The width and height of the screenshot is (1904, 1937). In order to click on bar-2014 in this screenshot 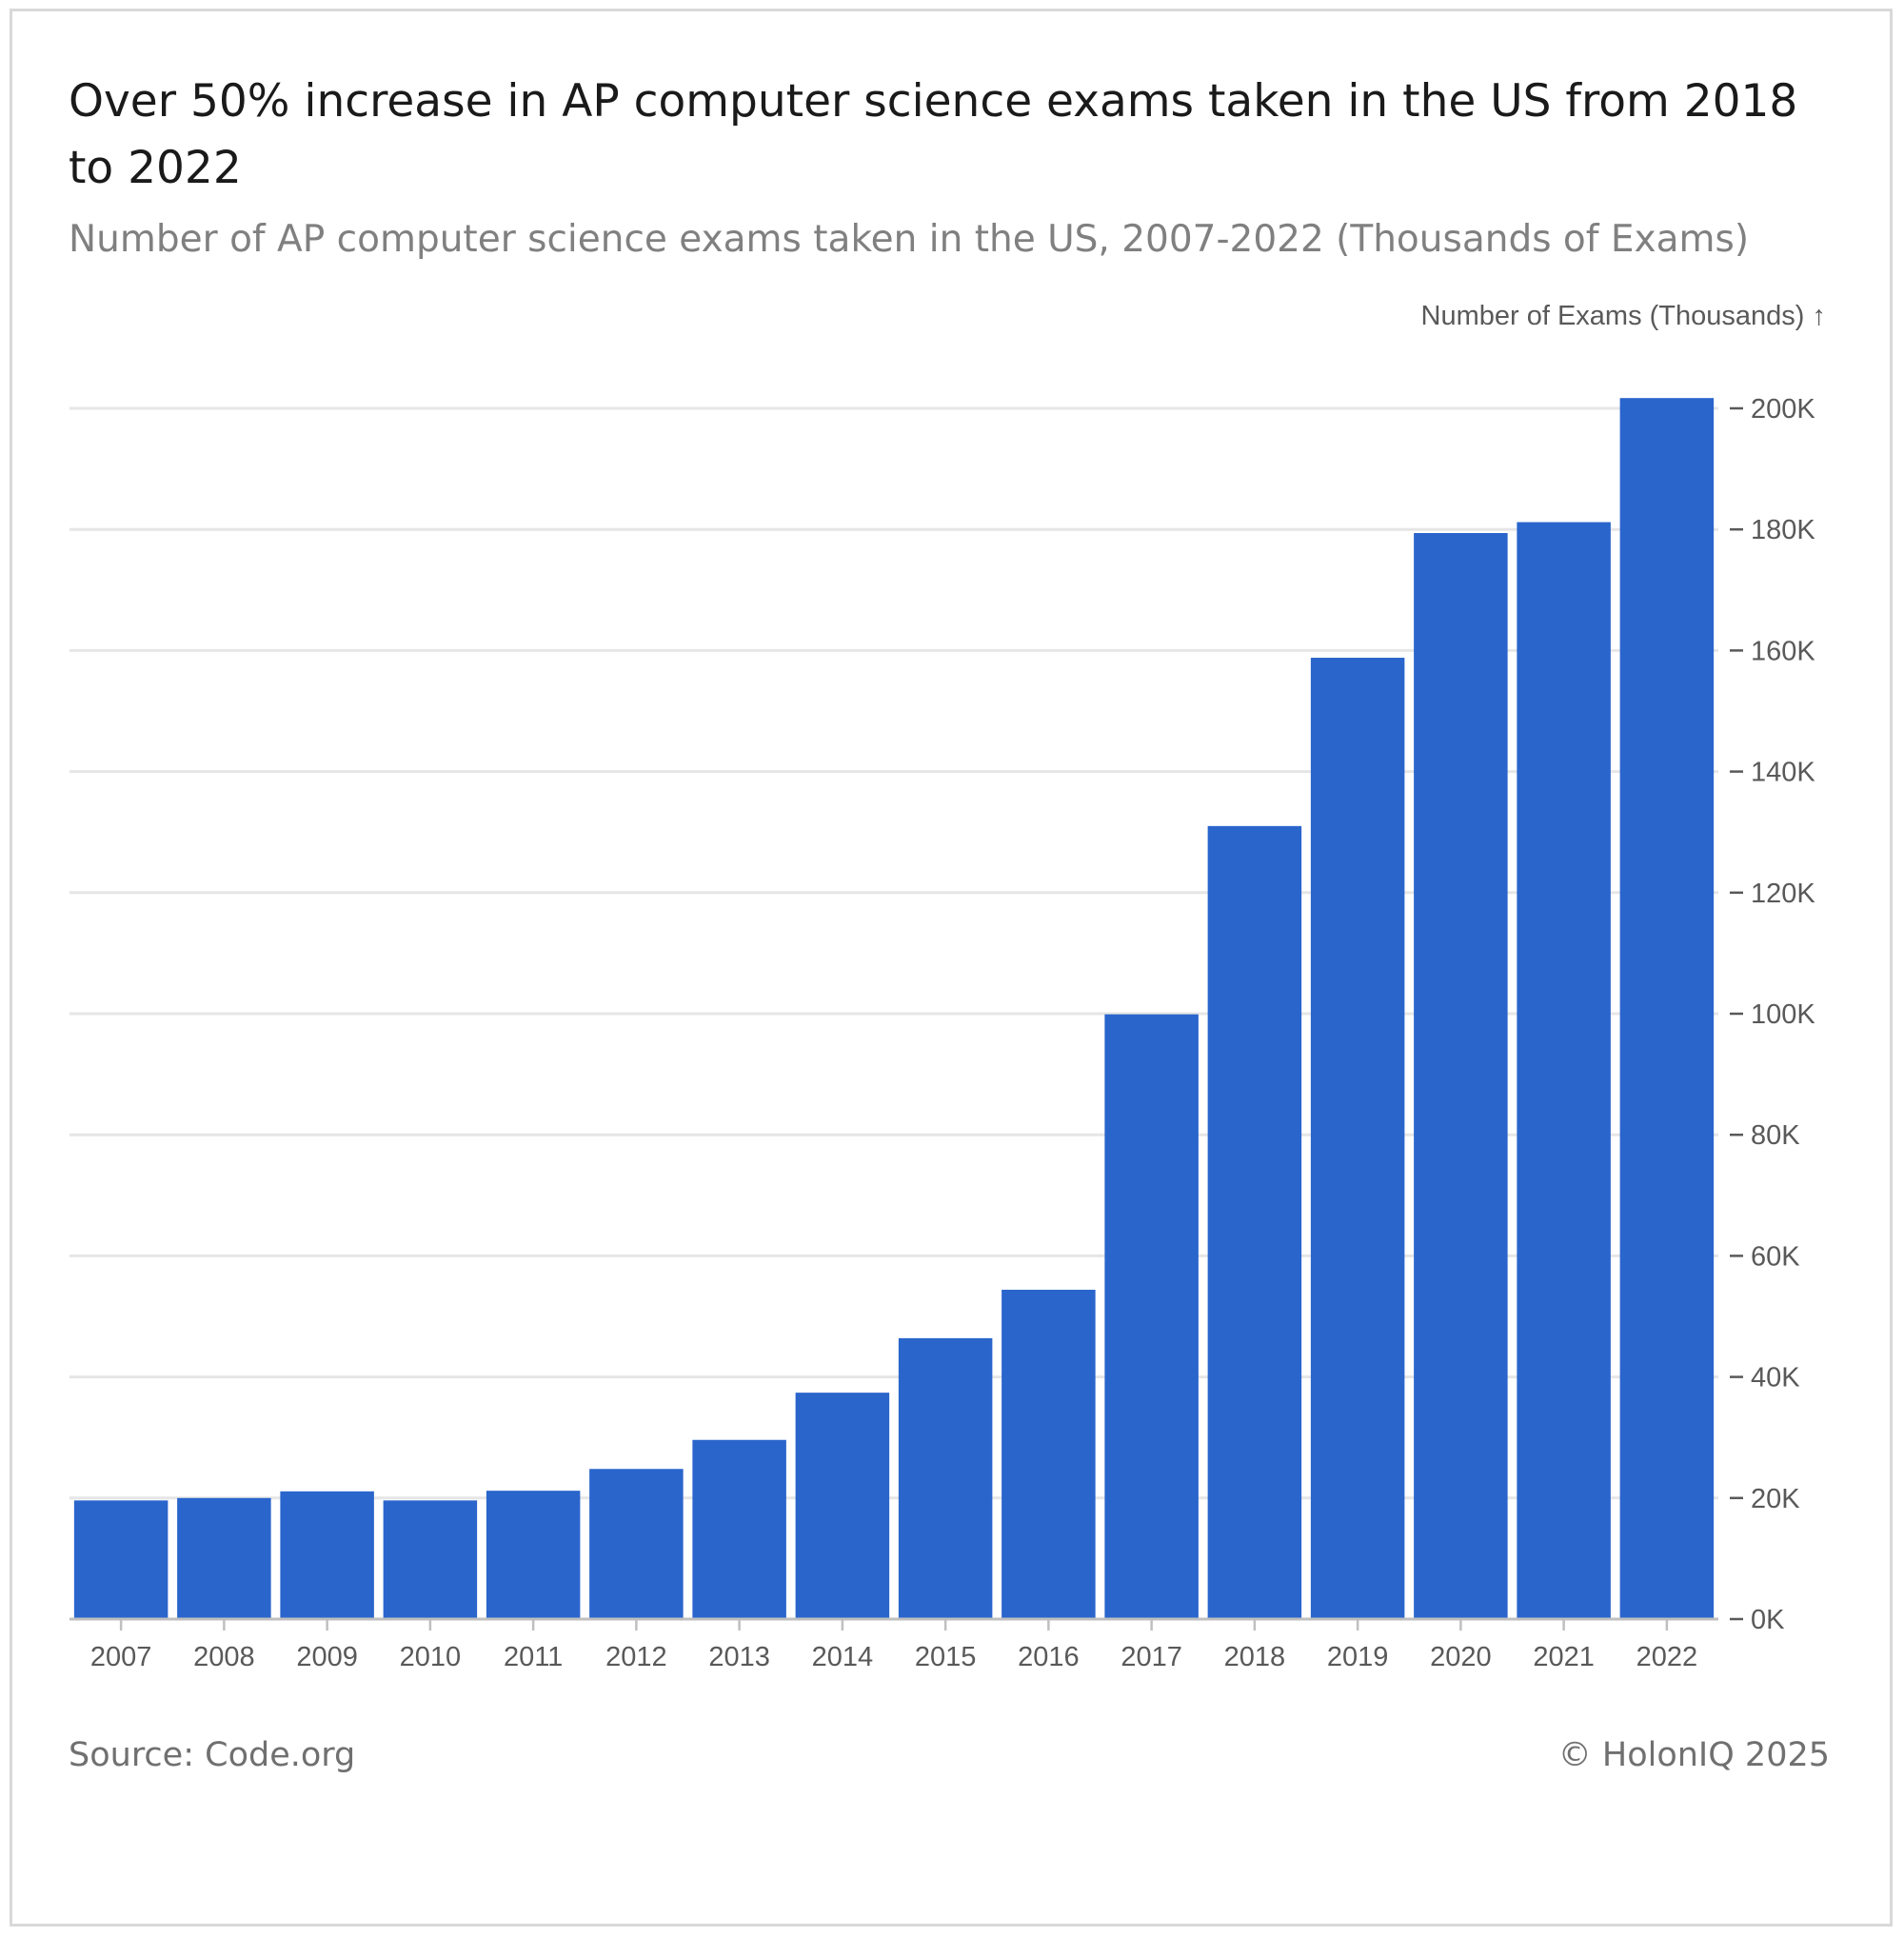, I will do `click(842, 1506)`.